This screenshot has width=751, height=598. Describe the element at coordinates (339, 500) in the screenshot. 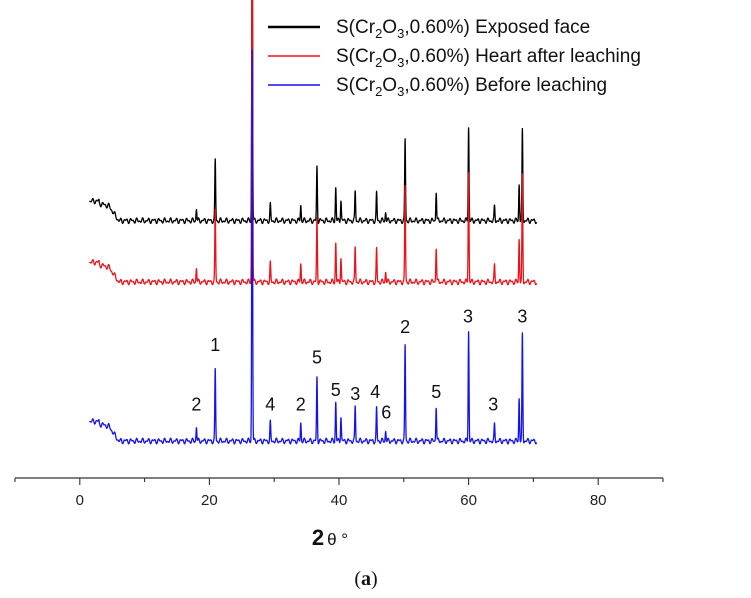

I see `x-tick-label: 40` at that location.